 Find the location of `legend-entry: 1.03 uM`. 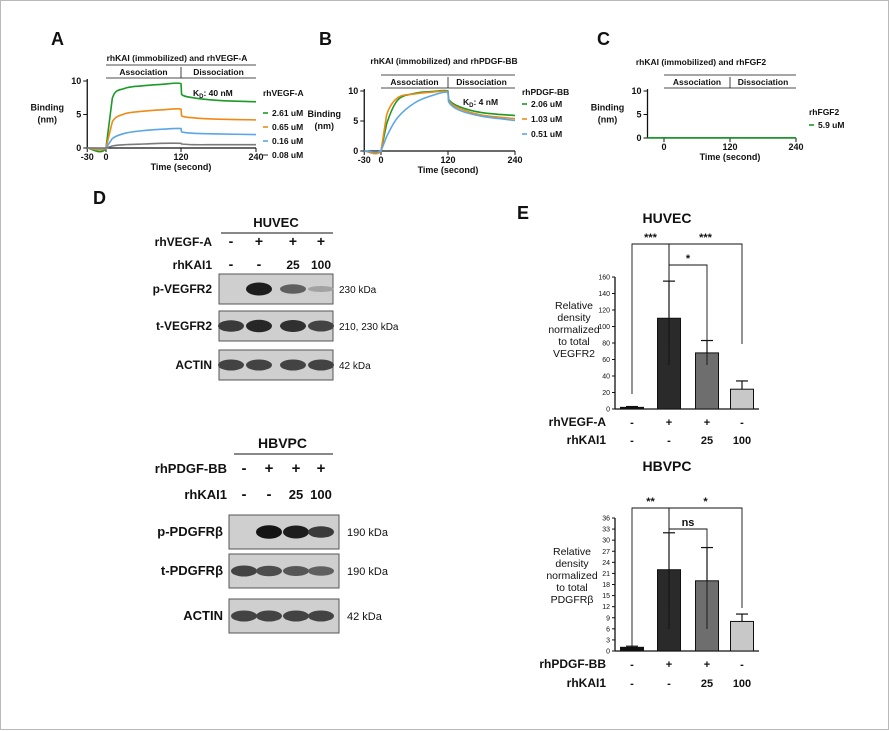

legend-entry: 1.03 uM is located at coordinates (546, 119).